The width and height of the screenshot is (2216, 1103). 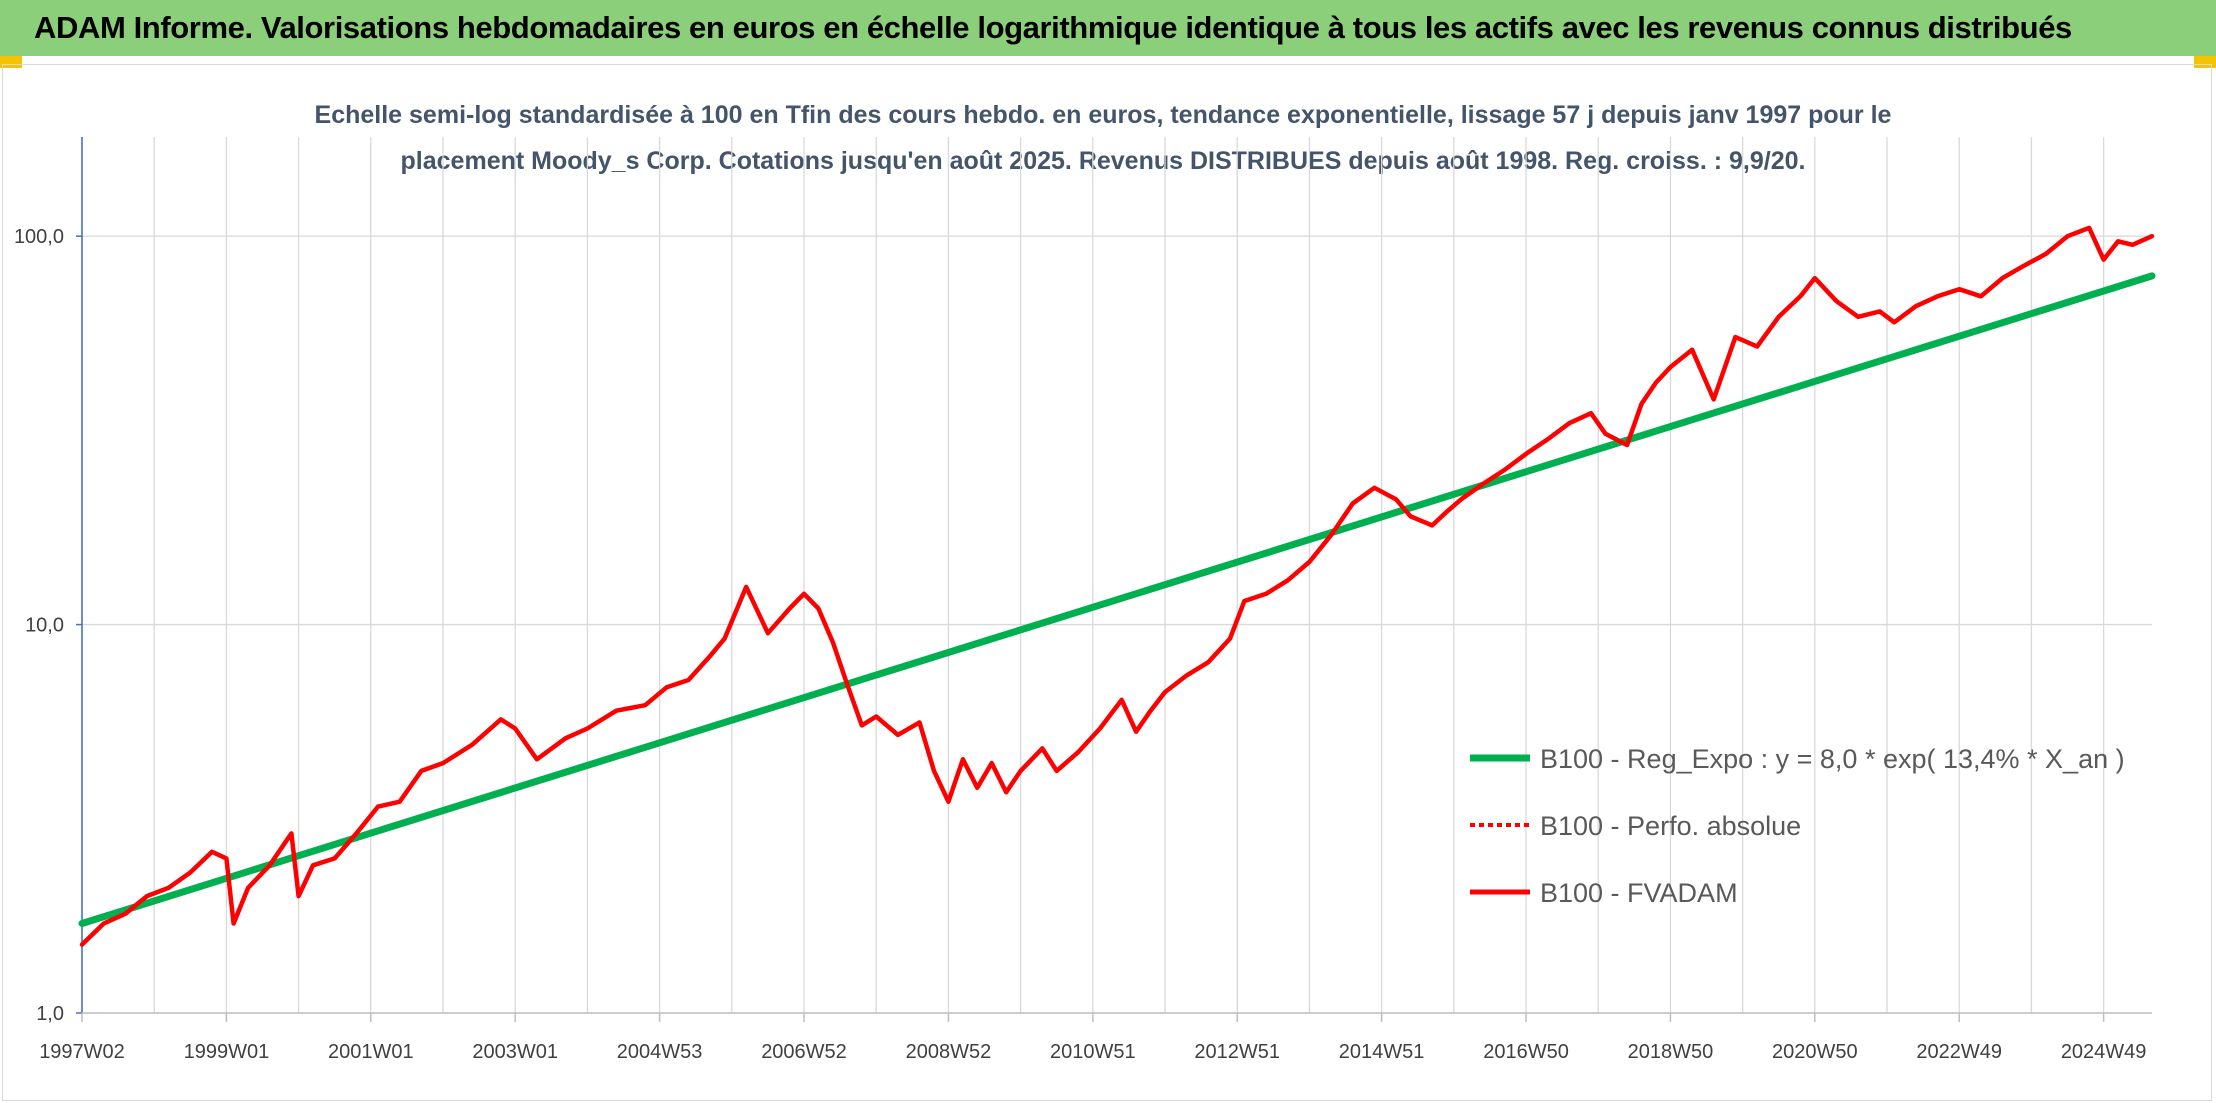 I want to click on x-tick-label: 2018W50, so click(x=1671, y=1052).